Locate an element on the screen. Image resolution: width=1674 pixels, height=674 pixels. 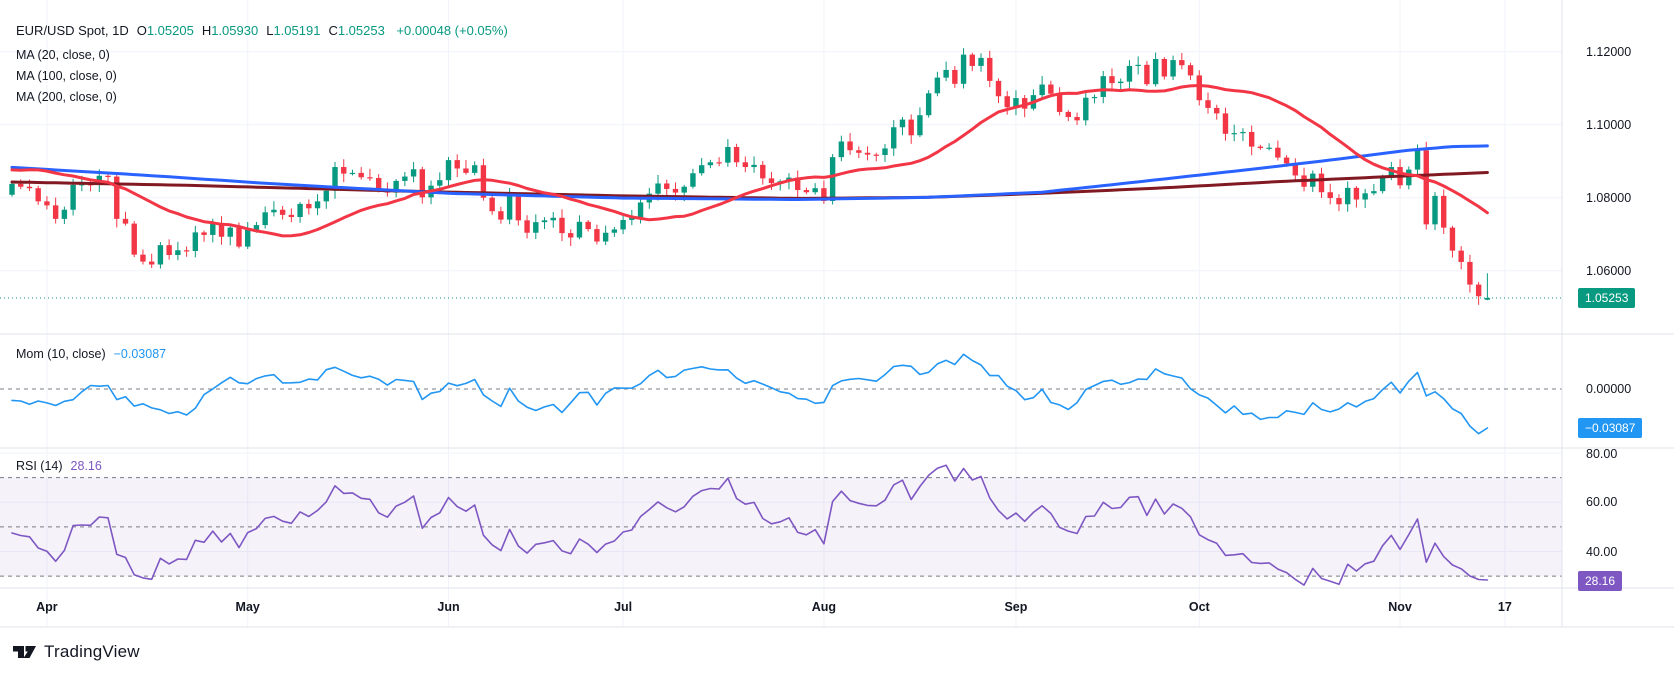
ma100-line is located at coordinates (749, 172).